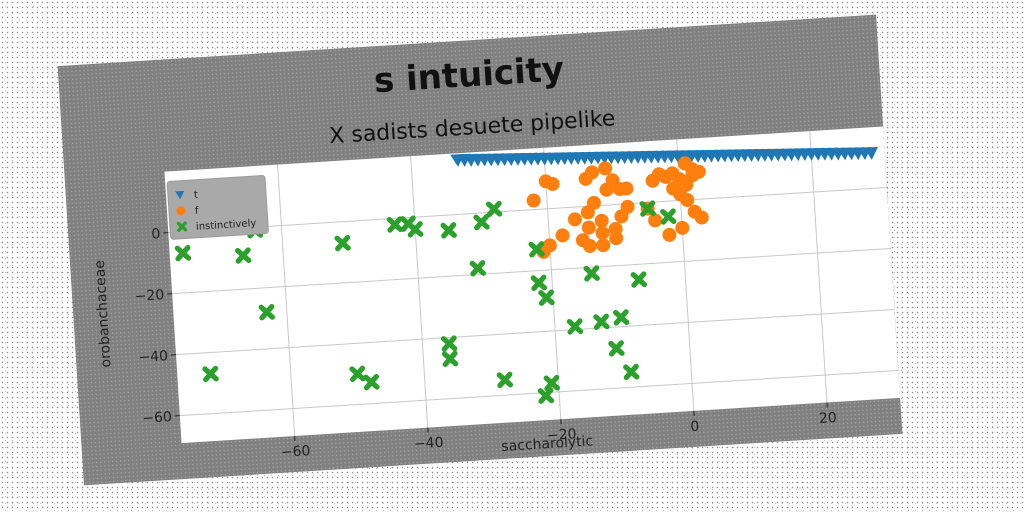  I want to click on chart-subtitle: X sadists desuete pipelike, so click(473, 127).